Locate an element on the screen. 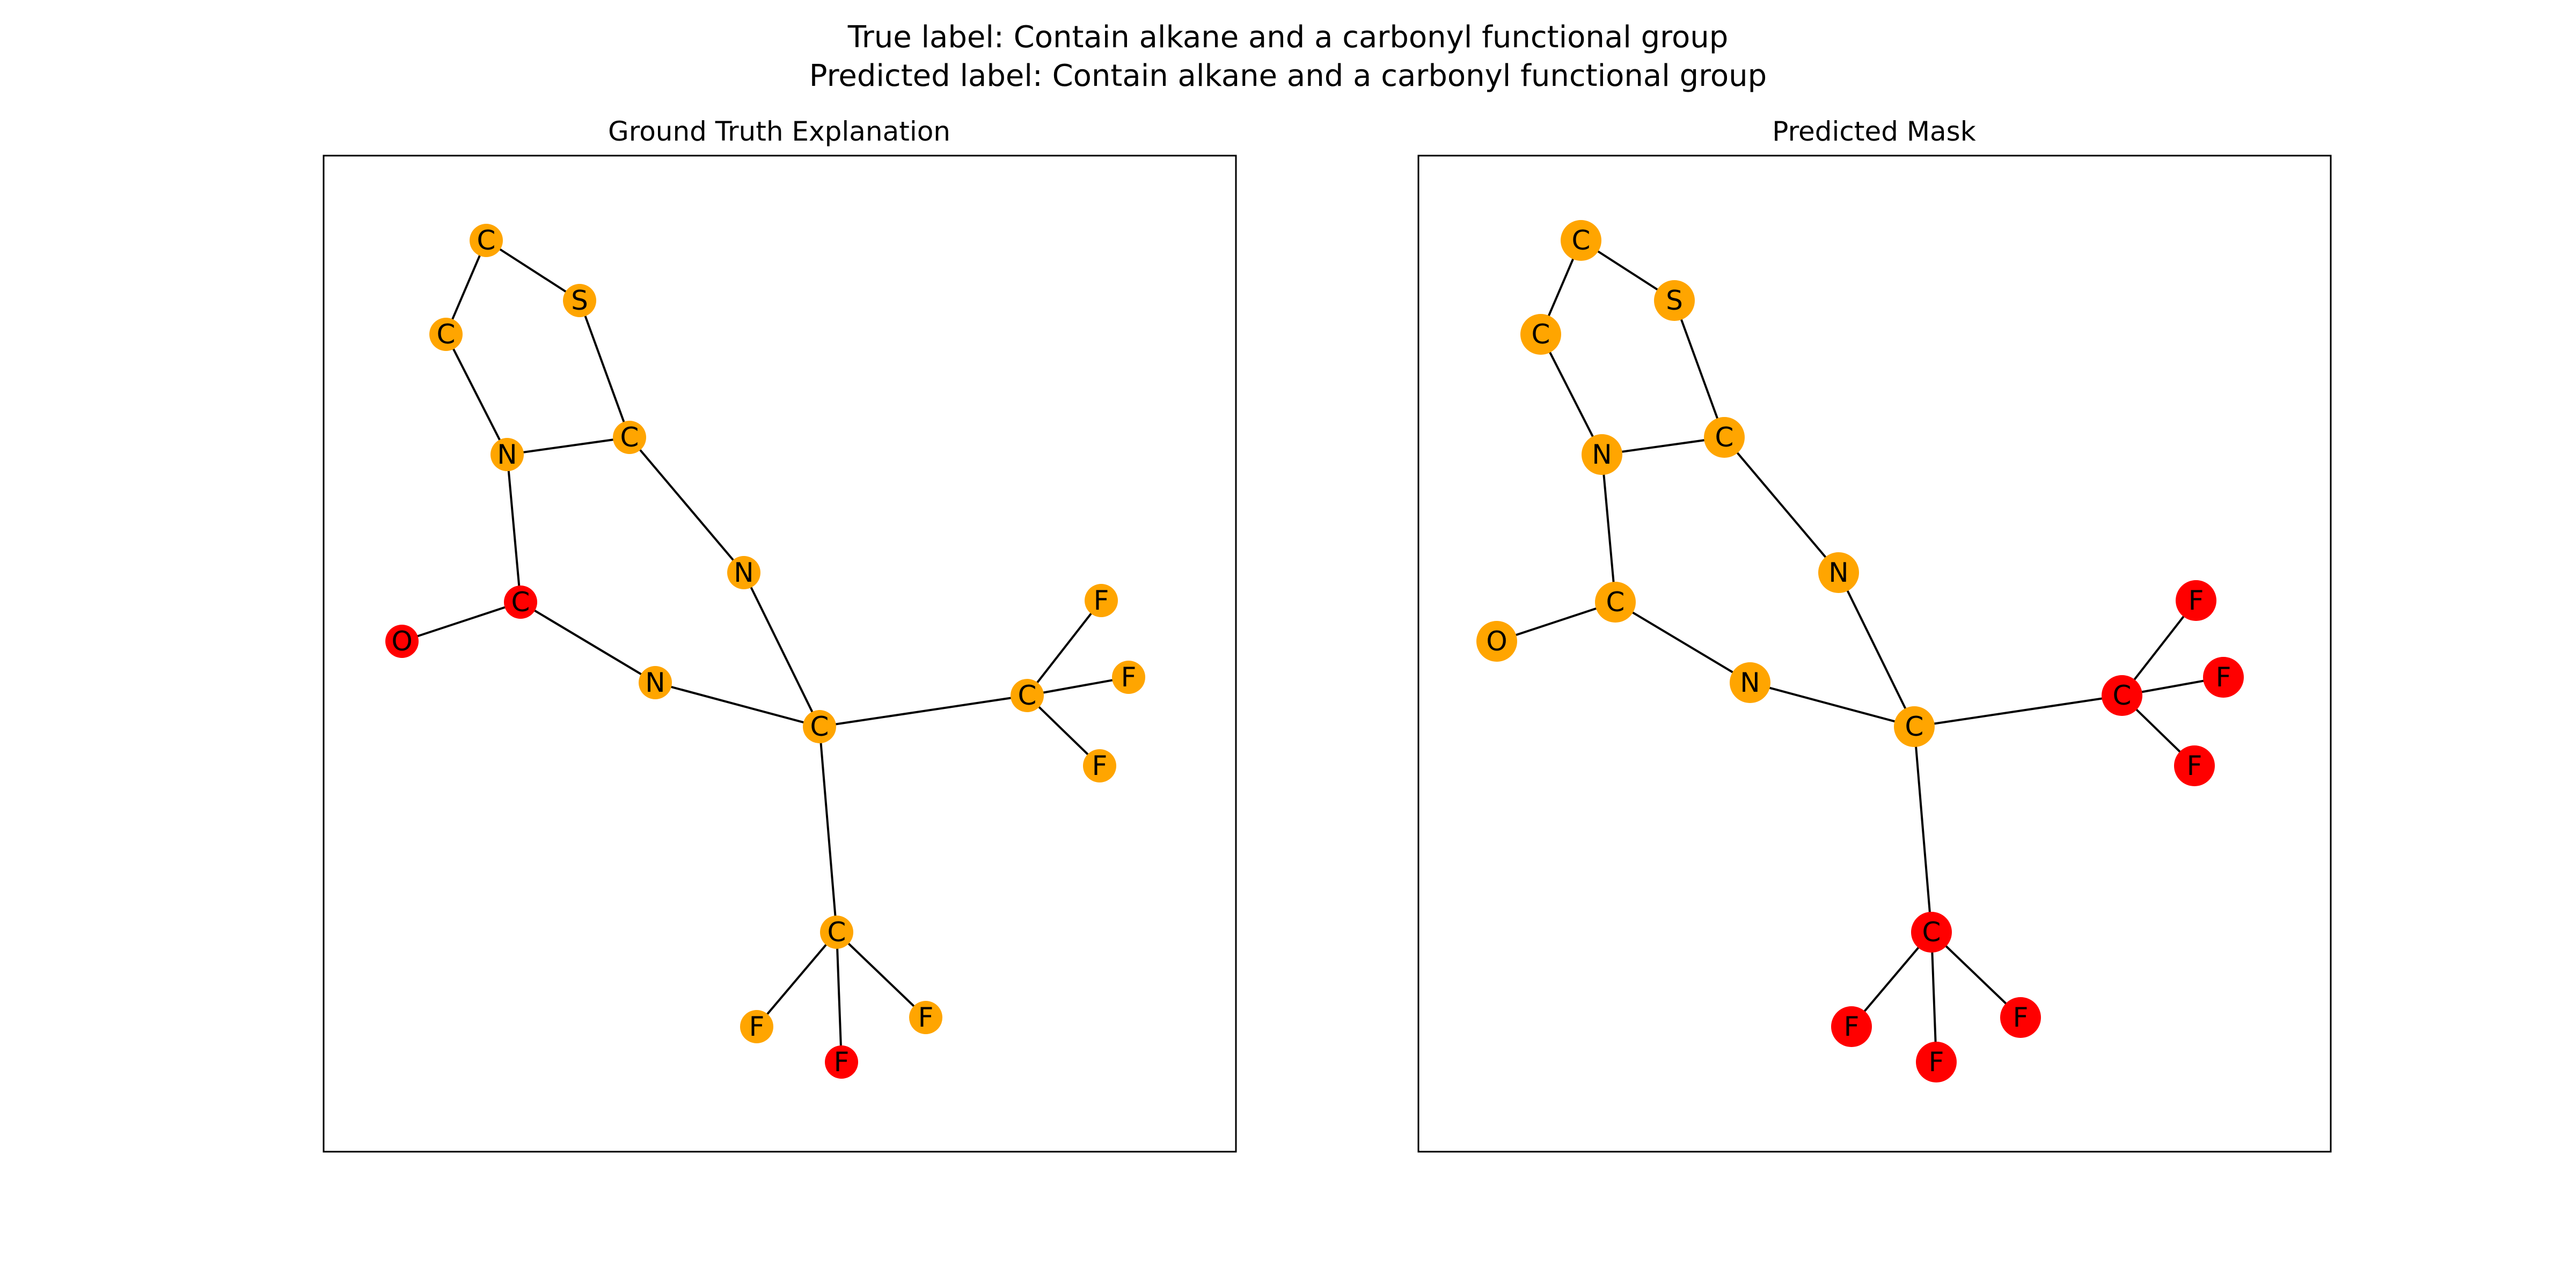  atom-label-7: O is located at coordinates (1496, 641).